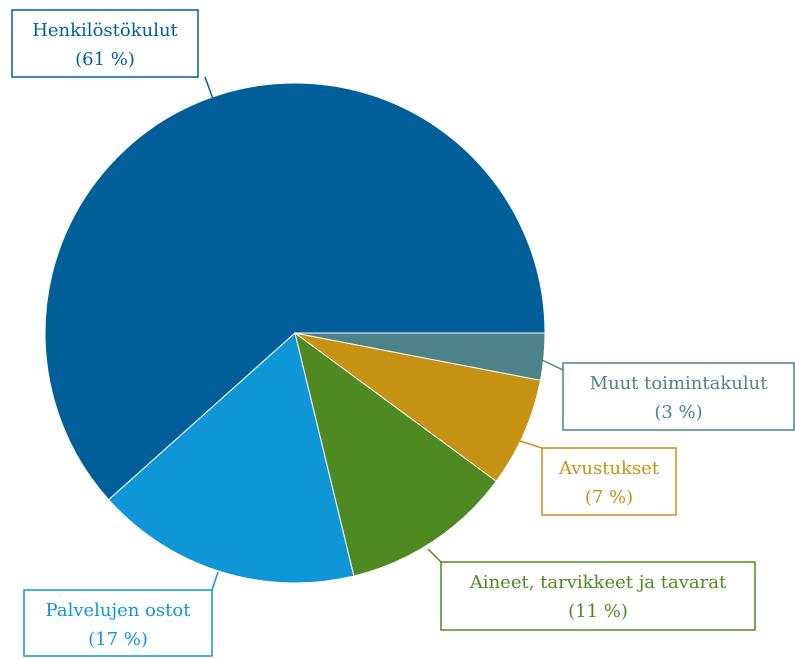 The image size is (795, 659). I want to click on slice-value-label: (7 %), so click(609, 497).